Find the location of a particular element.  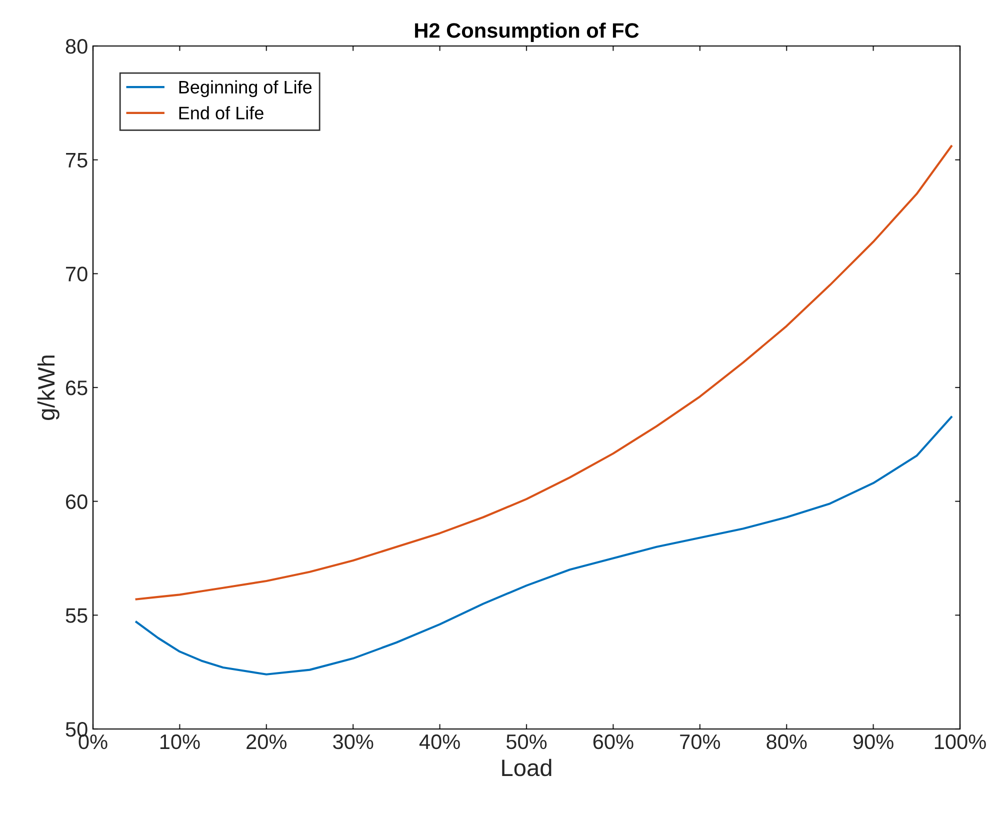

x-tick-label: 80% is located at coordinates (786, 742).